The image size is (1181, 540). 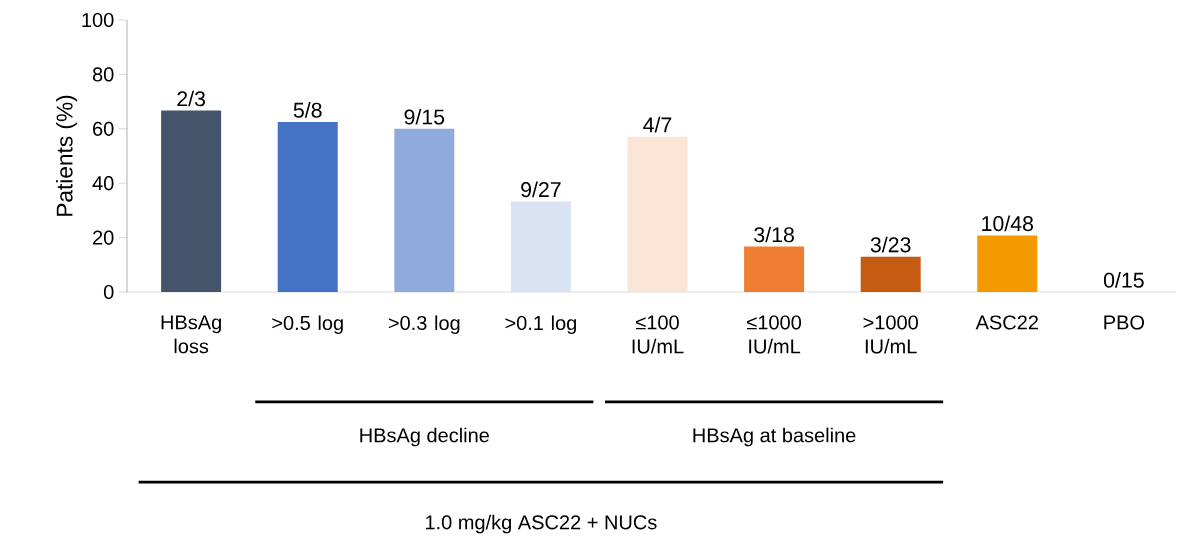 I want to click on y-axis-title: Patients (%), so click(x=66, y=155).